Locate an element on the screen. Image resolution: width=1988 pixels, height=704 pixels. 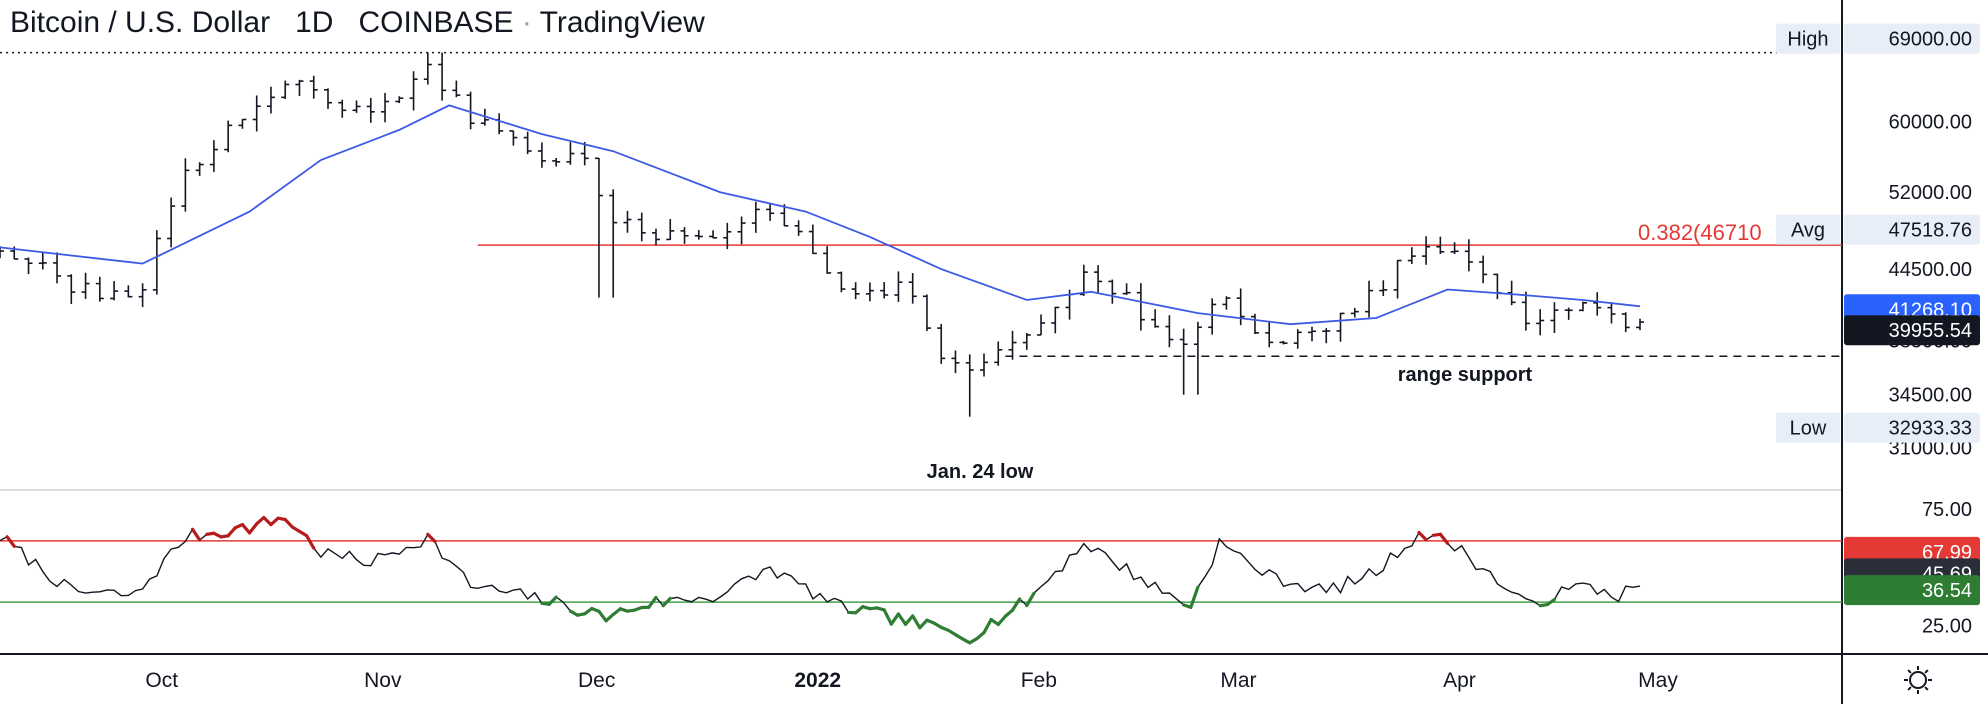
interval: 1D is located at coordinates (314, 22).